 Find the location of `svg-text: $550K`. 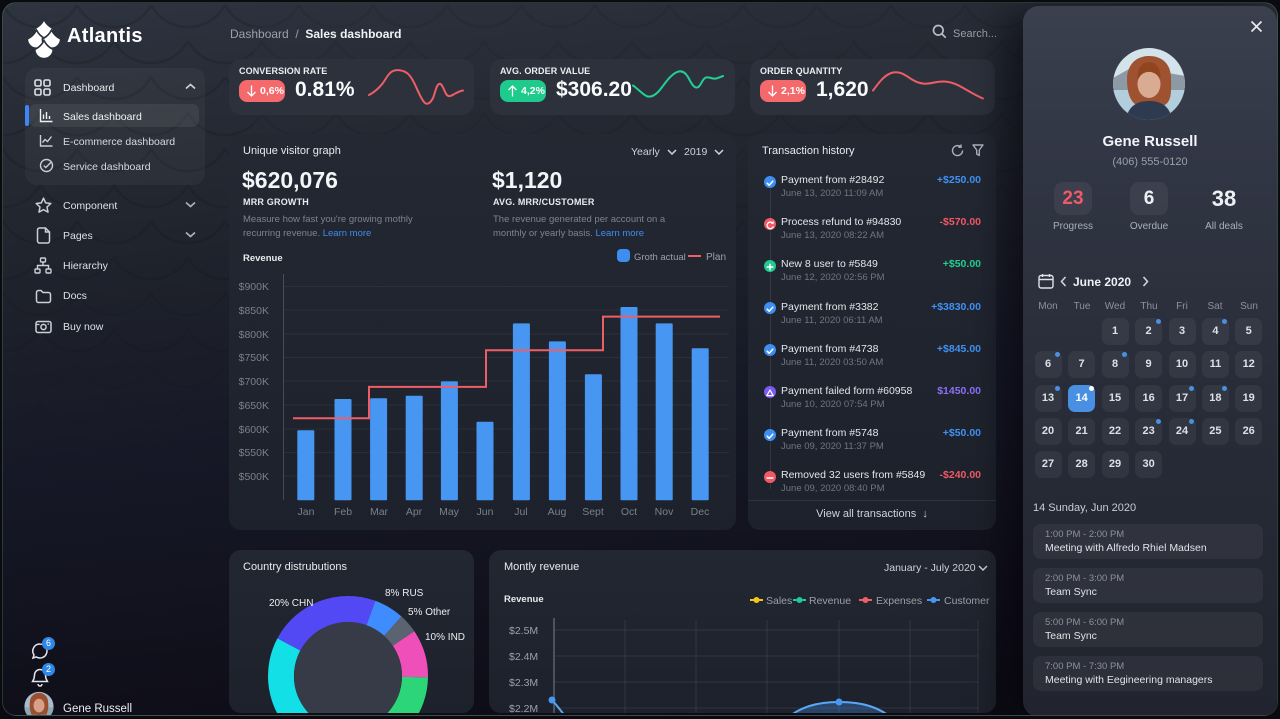

svg-text: $550K is located at coordinates (254, 453).